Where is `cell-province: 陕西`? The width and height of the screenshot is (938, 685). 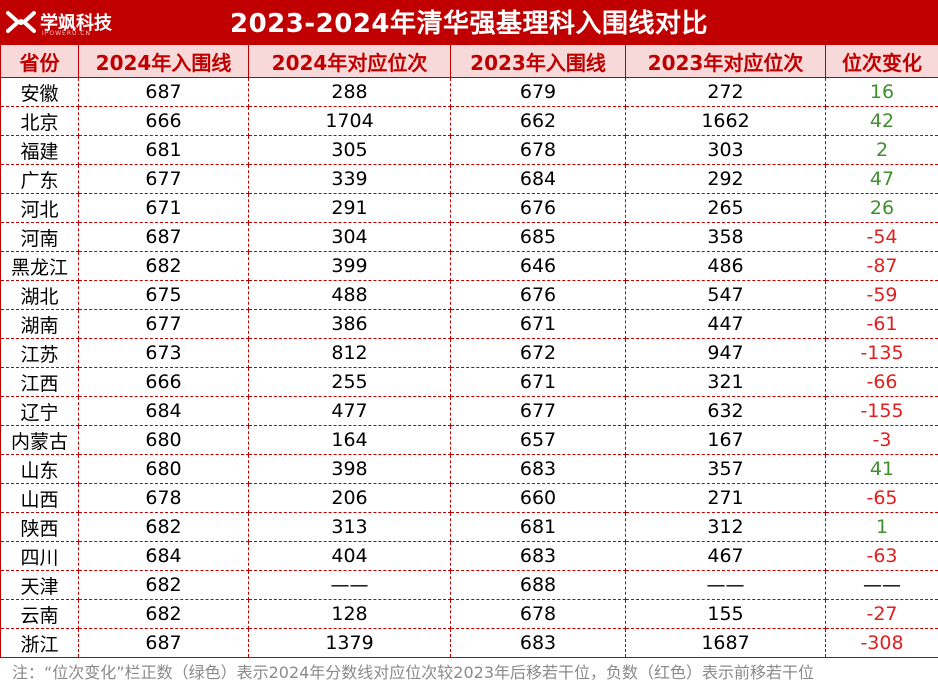 cell-province: 陕西 is located at coordinates (39, 527).